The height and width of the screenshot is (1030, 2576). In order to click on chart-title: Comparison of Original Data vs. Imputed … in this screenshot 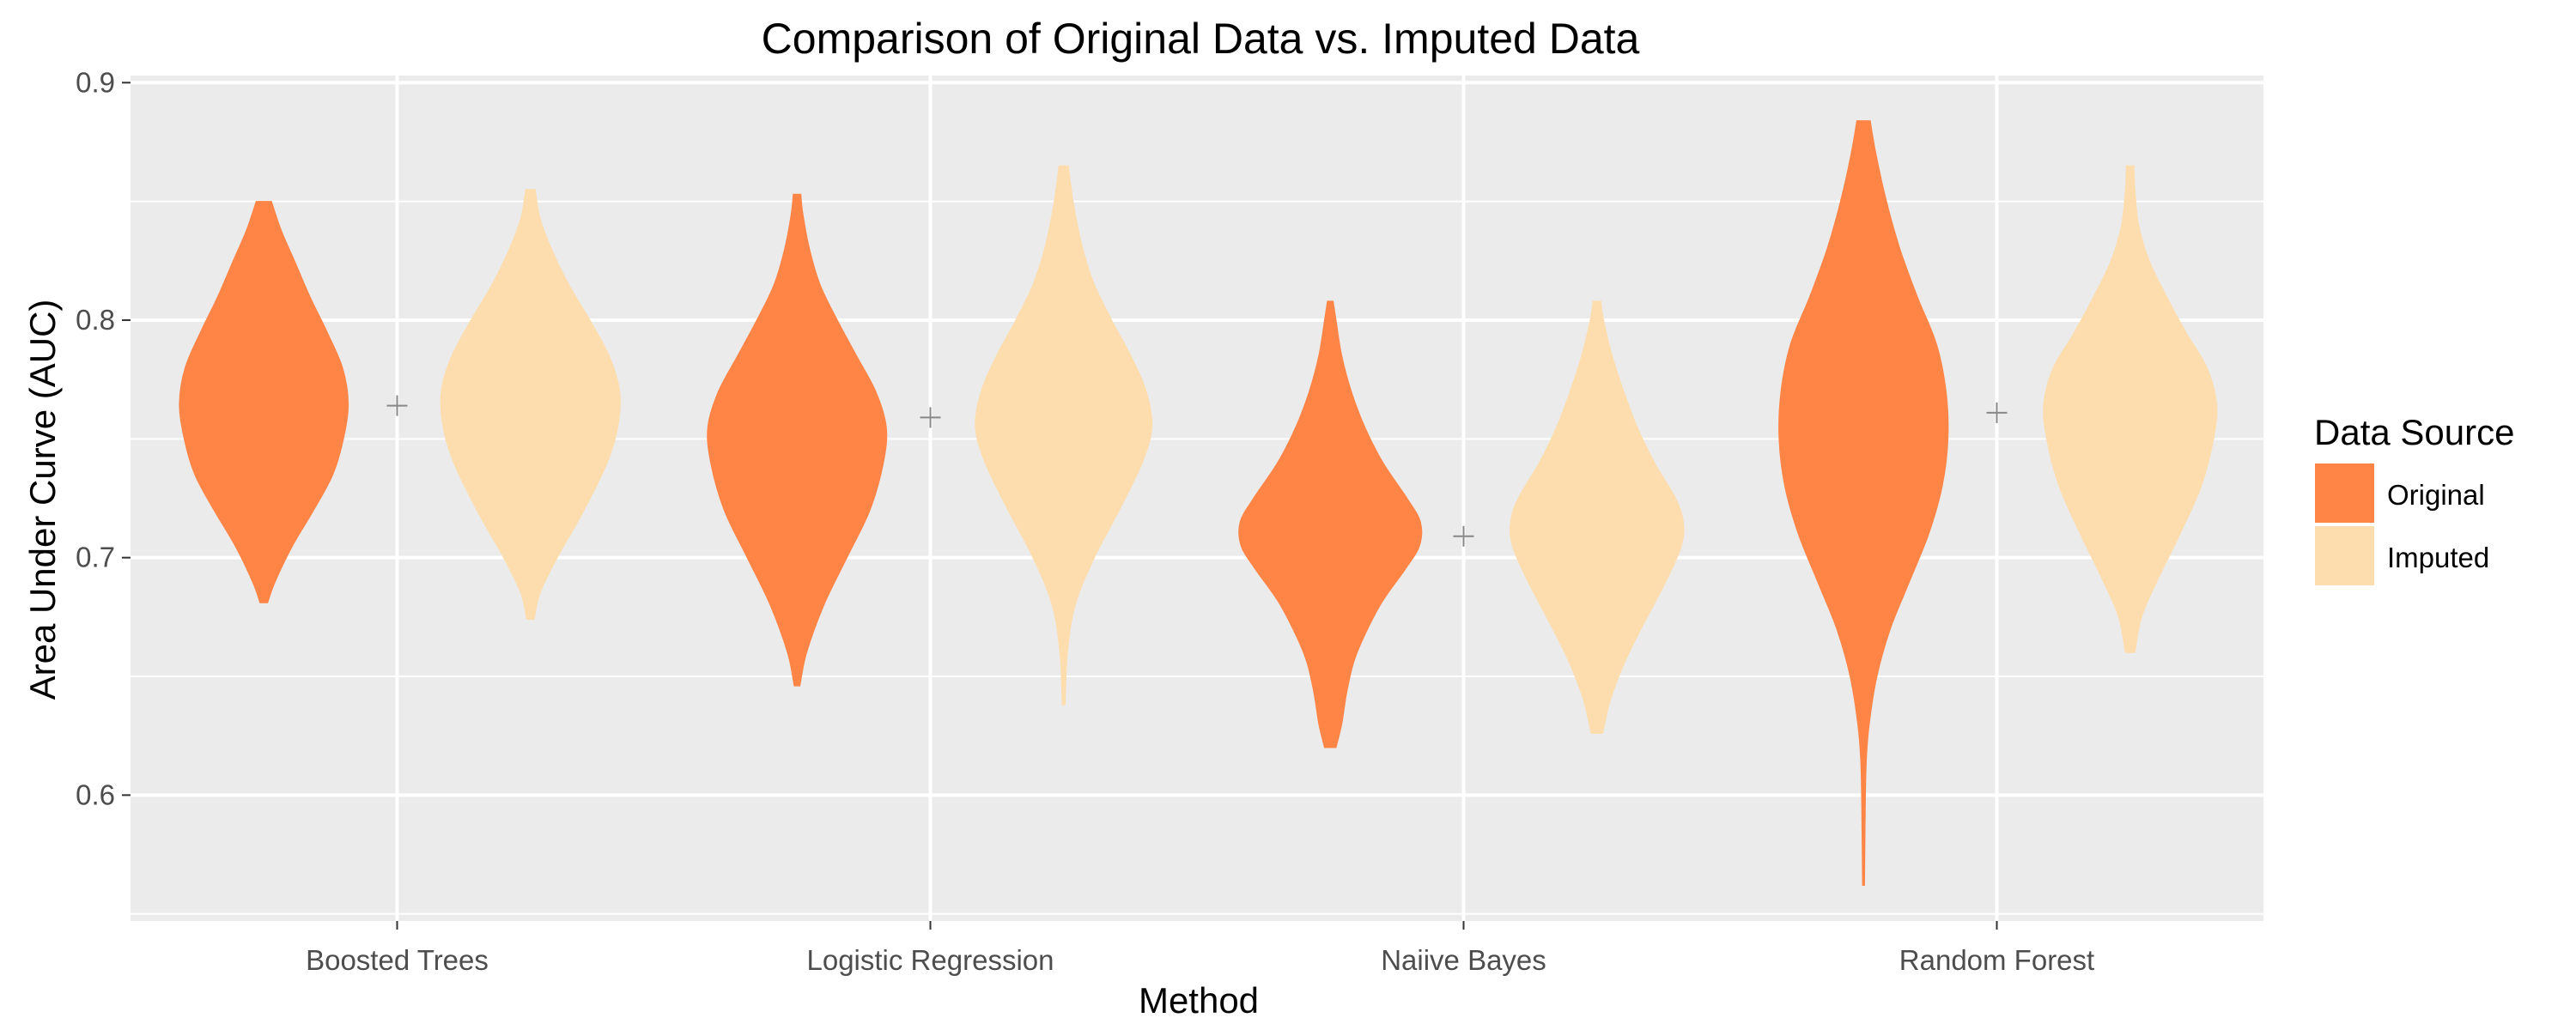, I will do `click(1201, 39)`.